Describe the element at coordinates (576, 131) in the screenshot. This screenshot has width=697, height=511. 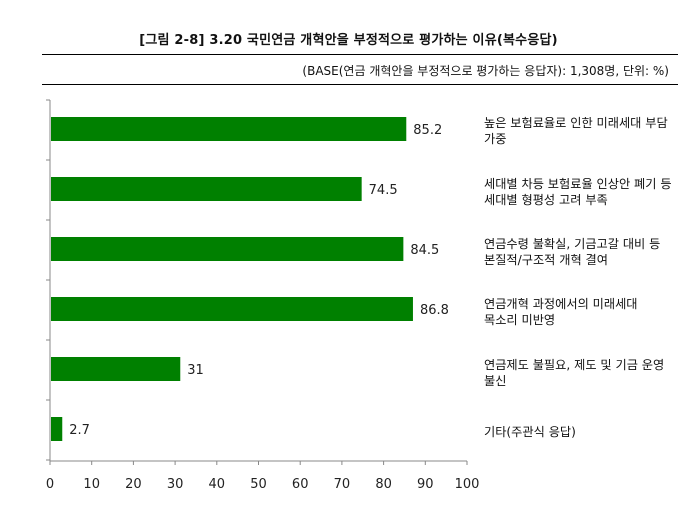
I see `category-label: 높은 보험료율로 인한 미래세대 부담 가중` at that location.